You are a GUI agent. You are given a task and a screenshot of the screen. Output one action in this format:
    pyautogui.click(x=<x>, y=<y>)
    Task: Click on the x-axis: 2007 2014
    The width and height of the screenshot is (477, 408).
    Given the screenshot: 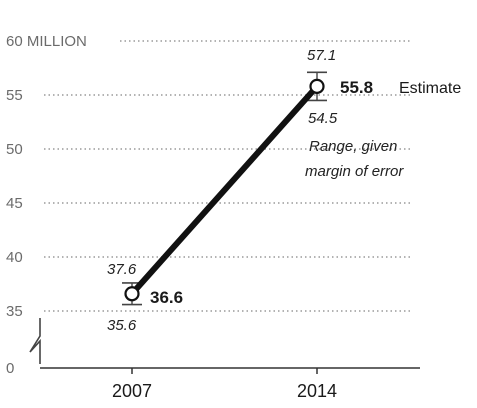 What is the action you would take?
    pyautogui.click(x=230, y=384)
    